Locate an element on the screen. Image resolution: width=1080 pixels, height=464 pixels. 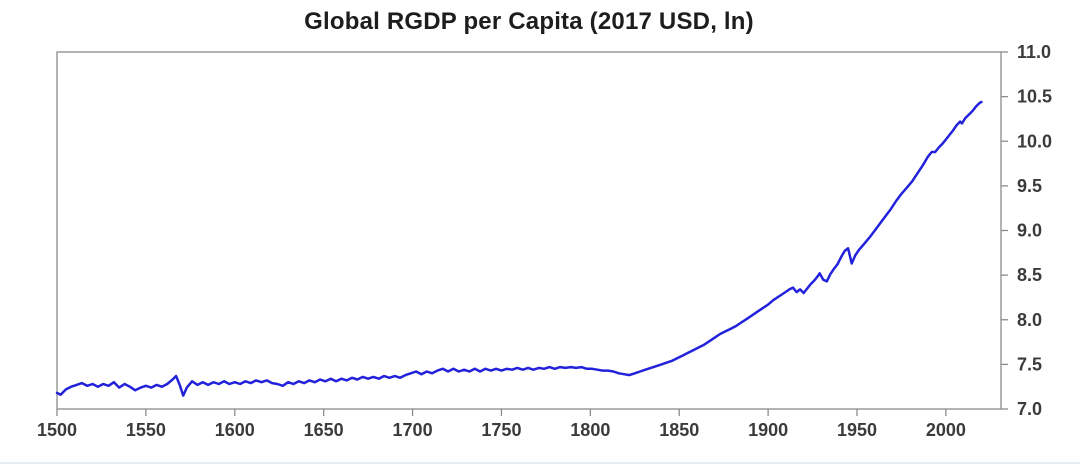
x-axis-tick-label: 1700 is located at coordinates (413, 430).